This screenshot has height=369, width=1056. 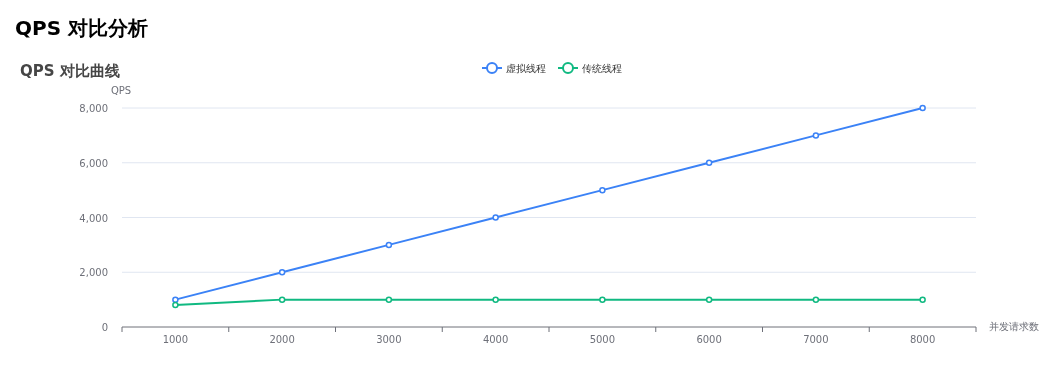 What do you see at coordinates (526, 68) in the screenshot?
I see `legend-label: 虚拟线程` at bounding box center [526, 68].